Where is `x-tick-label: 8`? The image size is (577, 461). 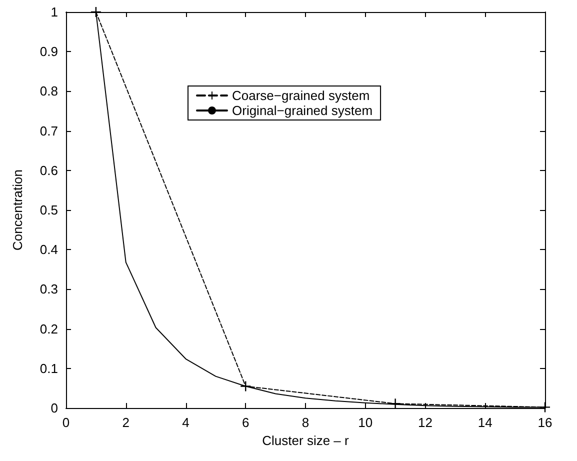 x-tick-label: 8 is located at coordinates (306, 422).